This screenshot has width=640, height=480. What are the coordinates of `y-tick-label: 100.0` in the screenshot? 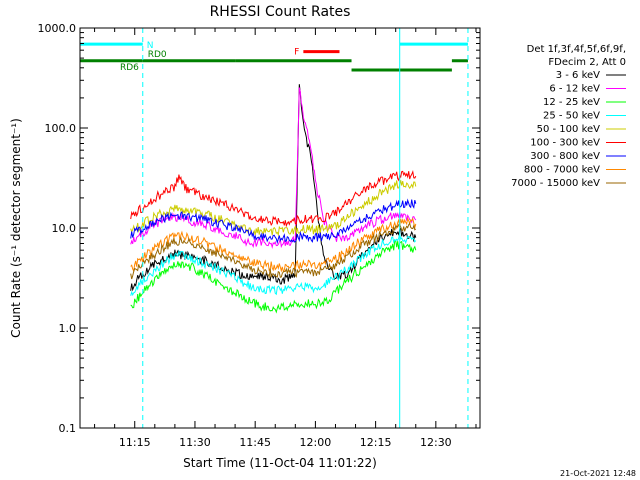 It's located at (61, 128).